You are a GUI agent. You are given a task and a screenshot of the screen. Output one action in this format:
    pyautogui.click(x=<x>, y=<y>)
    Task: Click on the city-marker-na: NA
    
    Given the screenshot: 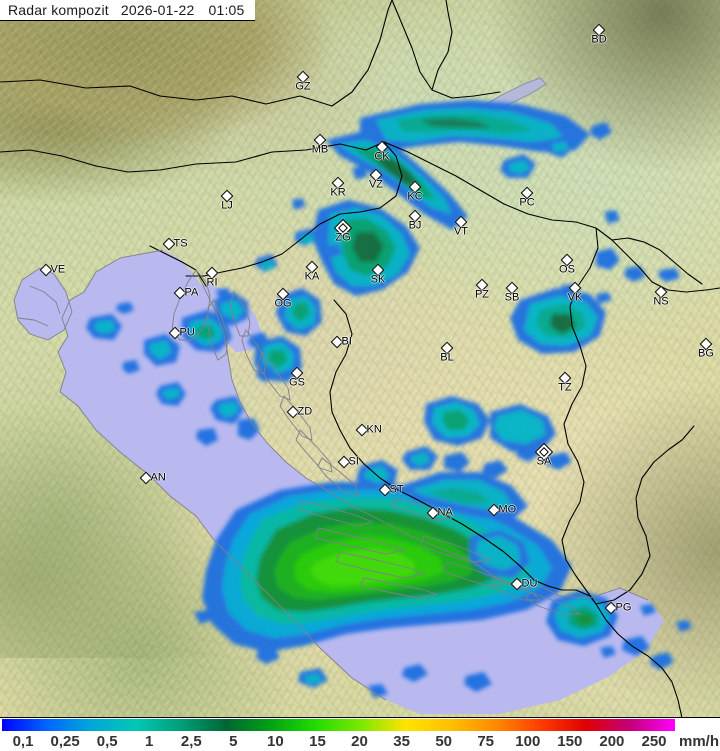 What is the action you would take?
    pyautogui.click(x=439, y=513)
    